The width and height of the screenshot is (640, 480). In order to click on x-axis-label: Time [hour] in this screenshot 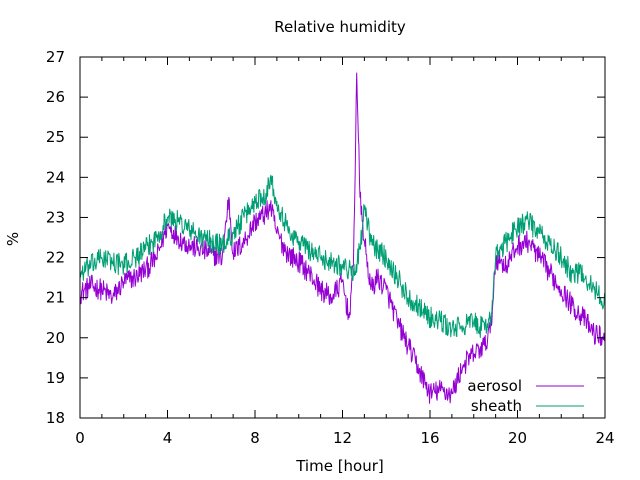, I will do `click(339, 466)`.